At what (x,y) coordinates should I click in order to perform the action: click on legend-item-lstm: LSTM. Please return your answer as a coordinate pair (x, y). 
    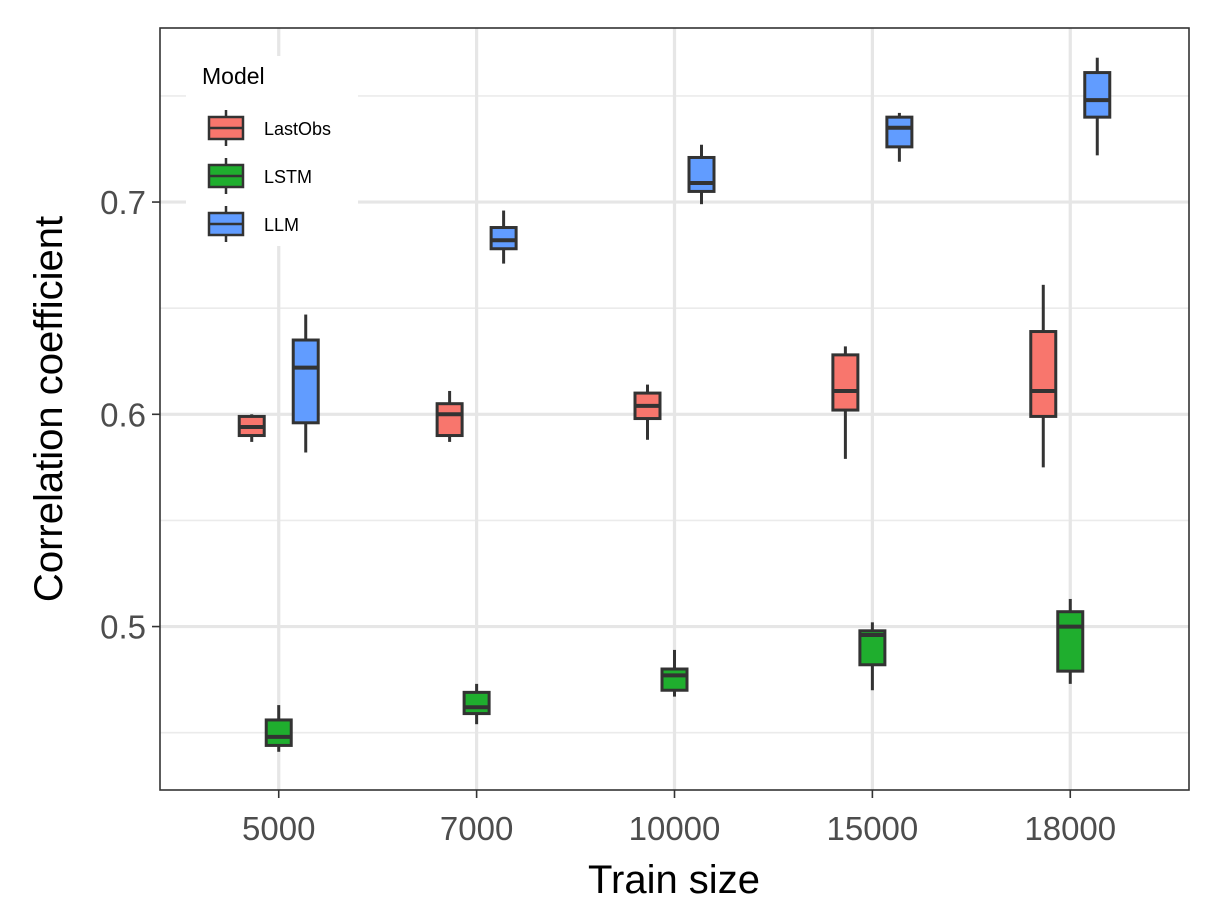
    Looking at the image, I should click on (259, 176).